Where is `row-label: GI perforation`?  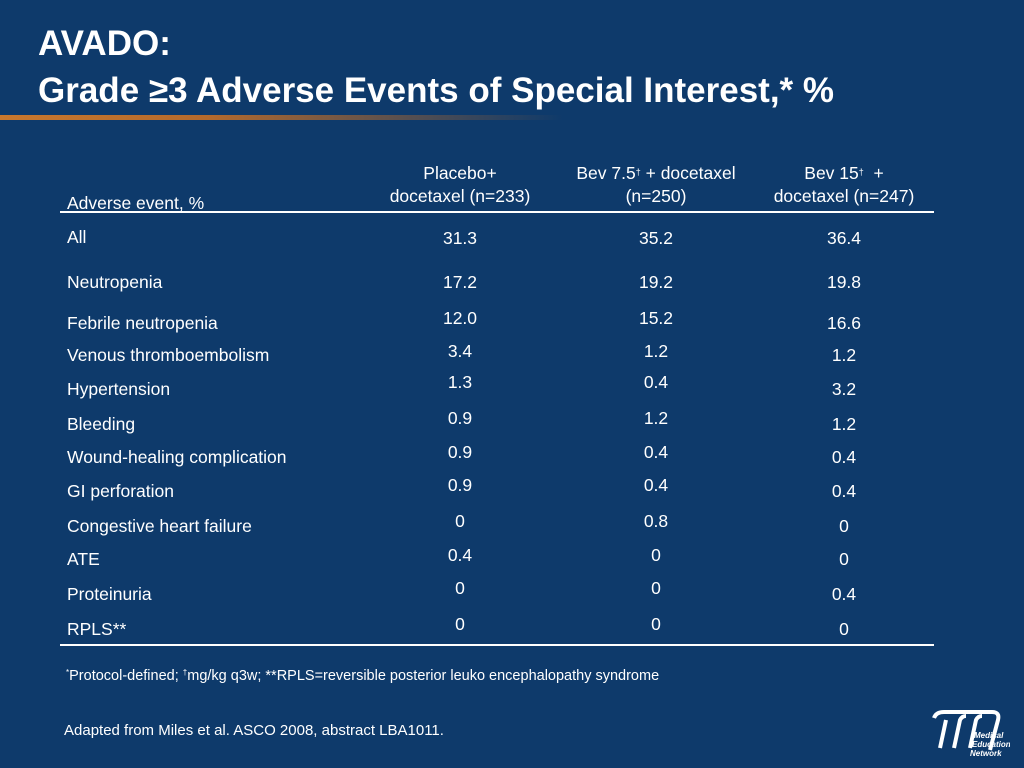 row-label: GI perforation is located at coordinates (120, 491).